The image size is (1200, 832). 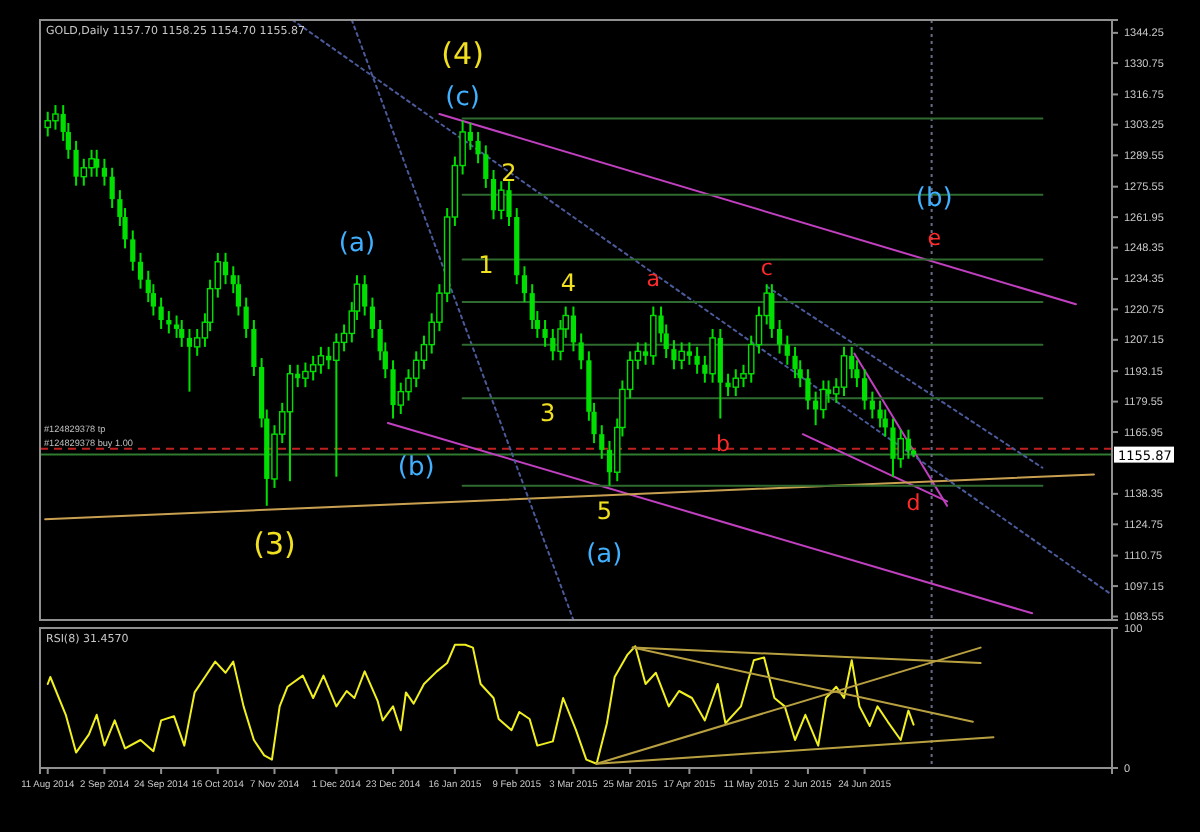 I want to click on annotation: c, so click(x=766, y=267).